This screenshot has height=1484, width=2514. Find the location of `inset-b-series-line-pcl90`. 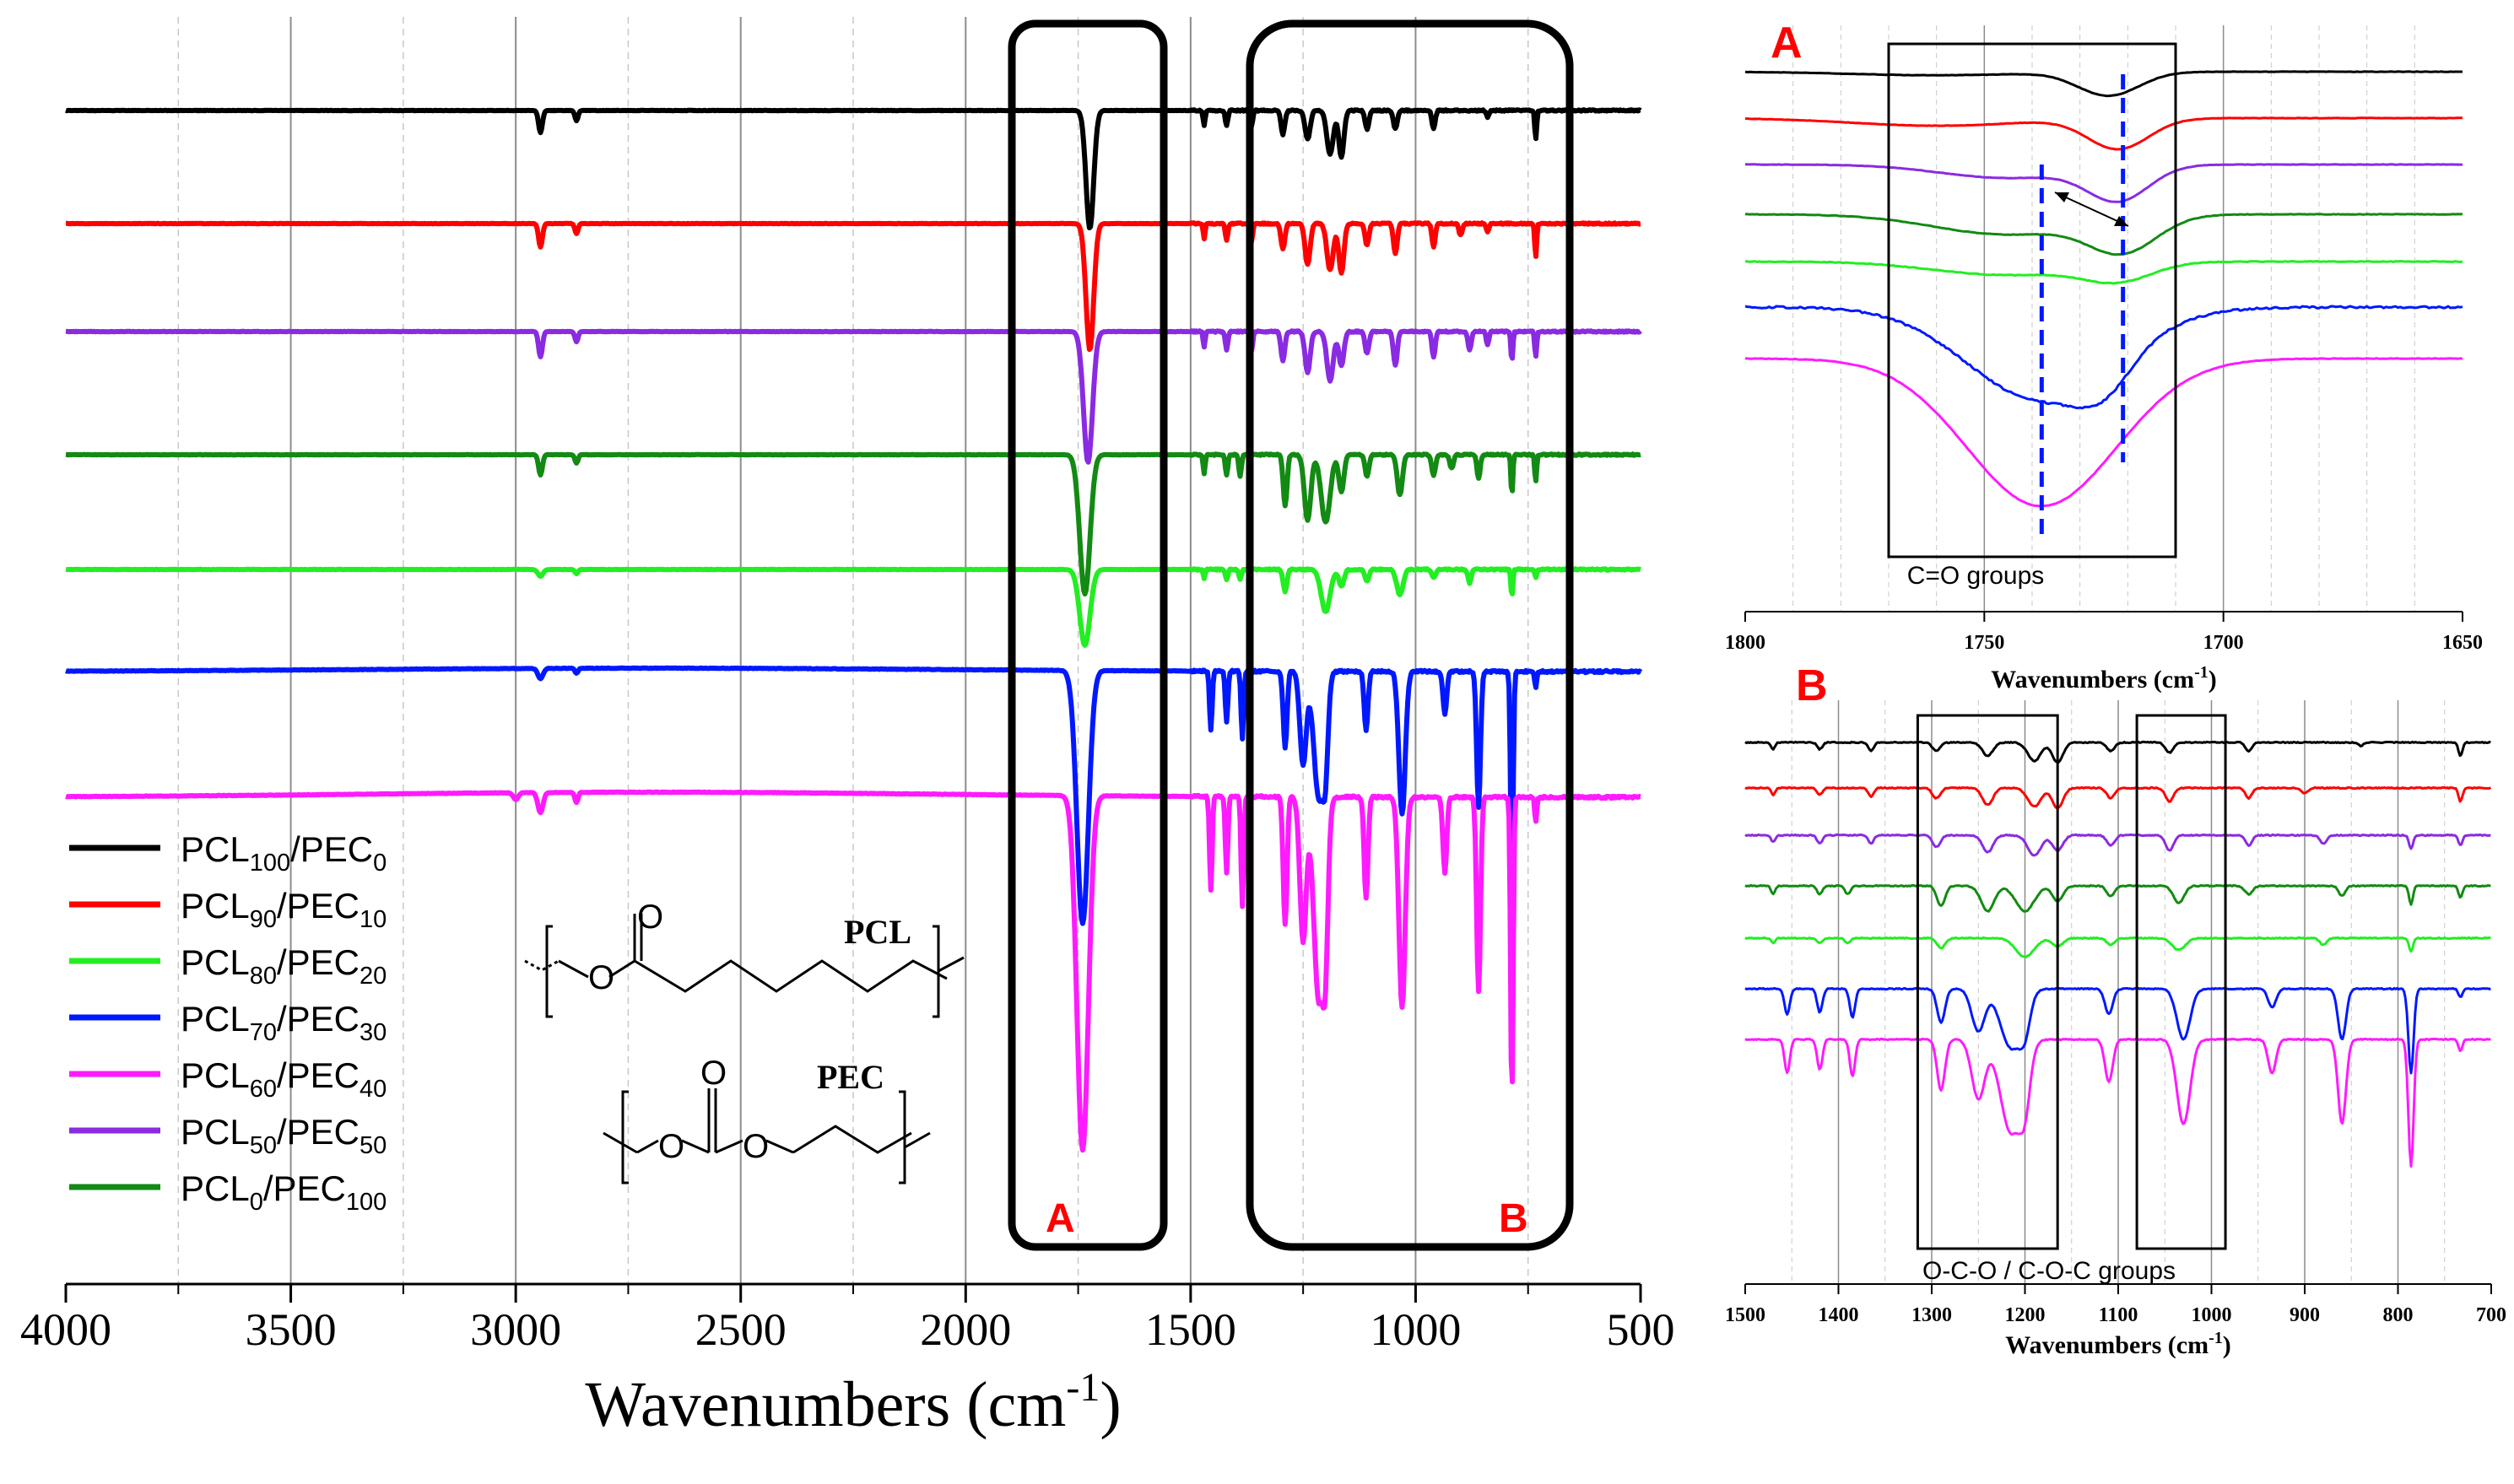

inset-b-series-line-pcl90 is located at coordinates (2118, 797).